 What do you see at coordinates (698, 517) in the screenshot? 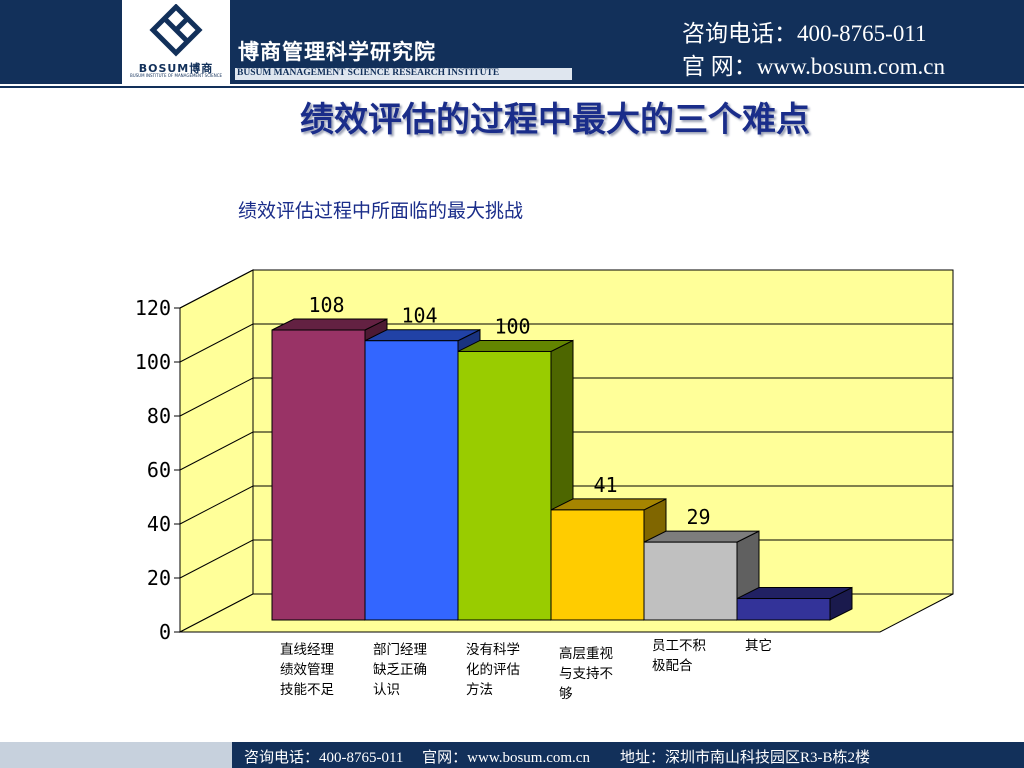
I see `data-label: 29` at bounding box center [698, 517].